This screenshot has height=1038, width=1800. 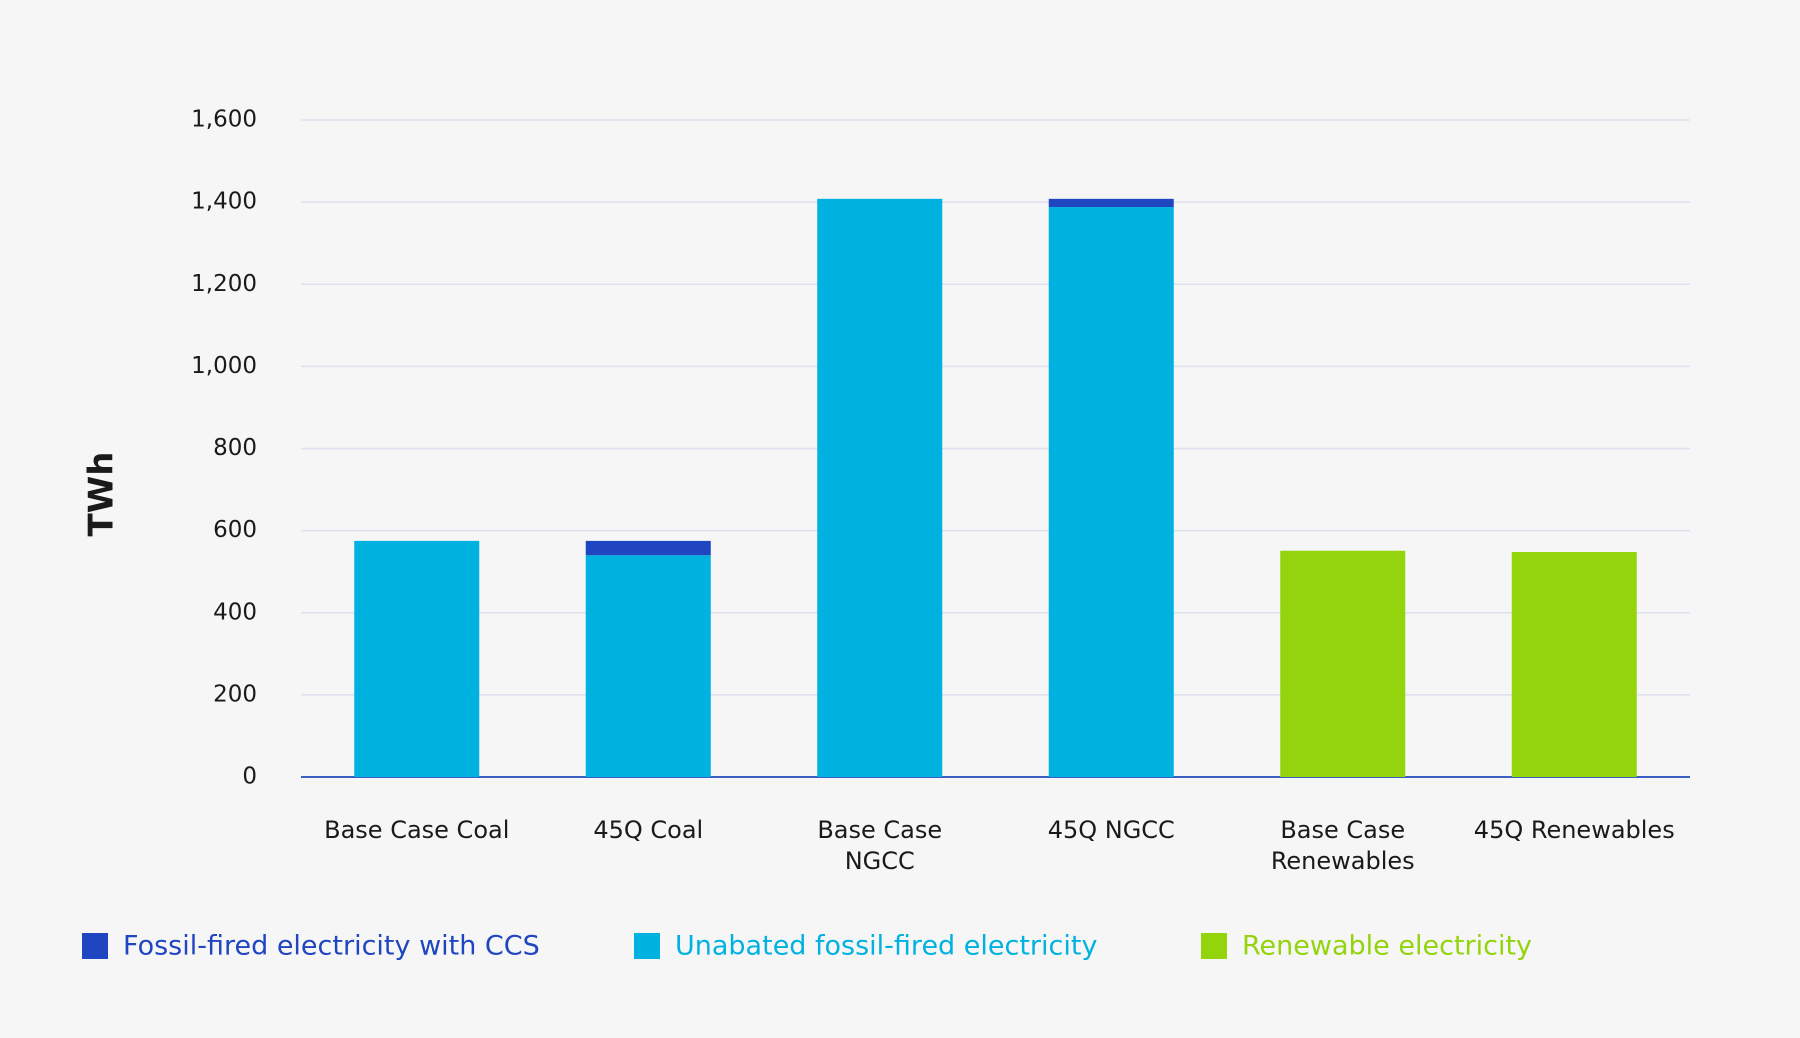 What do you see at coordinates (235, 694) in the screenshot?
I see `y-tick-label: 200` at bounding box center [235, 694].